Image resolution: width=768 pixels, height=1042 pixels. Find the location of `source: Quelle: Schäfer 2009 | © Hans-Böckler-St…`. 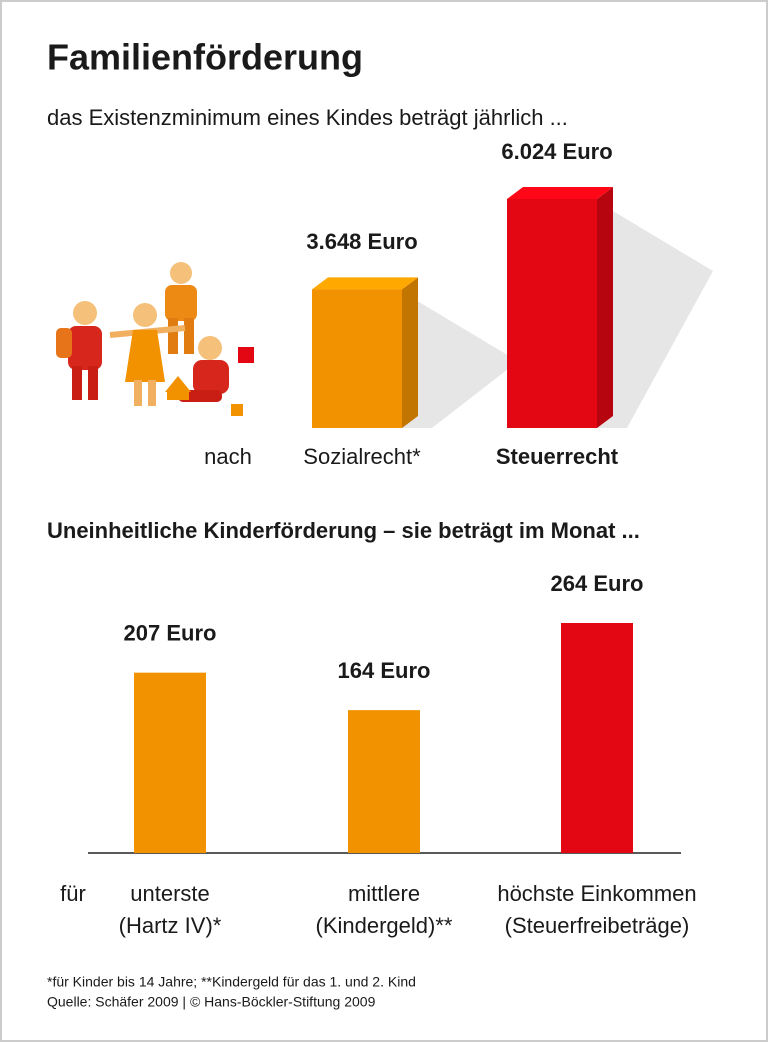

source: Quelle: Schäfer 2009 | © Hans-Böckler-St… is located at coordinates (211, 1002).